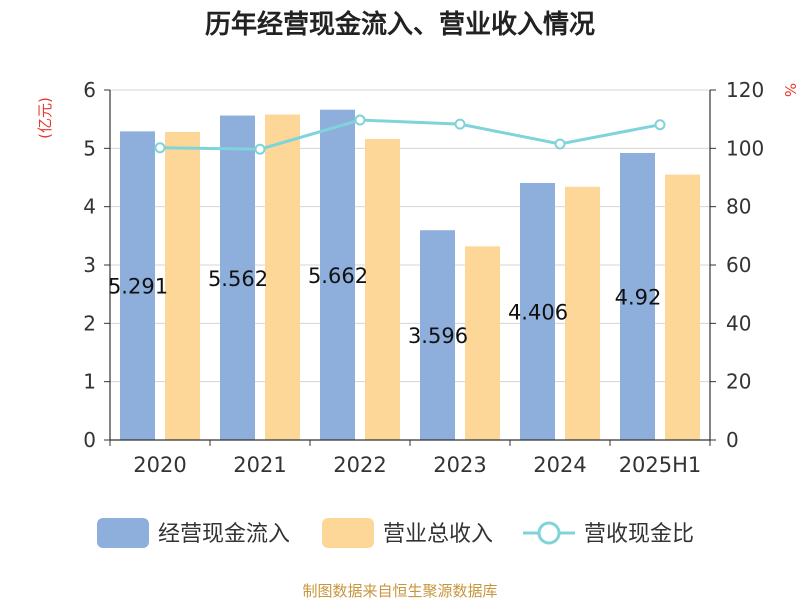 This screenshot has height=600, width=800. I want to click on data-label-cash-inflow: 5.291, so click(138, 287).